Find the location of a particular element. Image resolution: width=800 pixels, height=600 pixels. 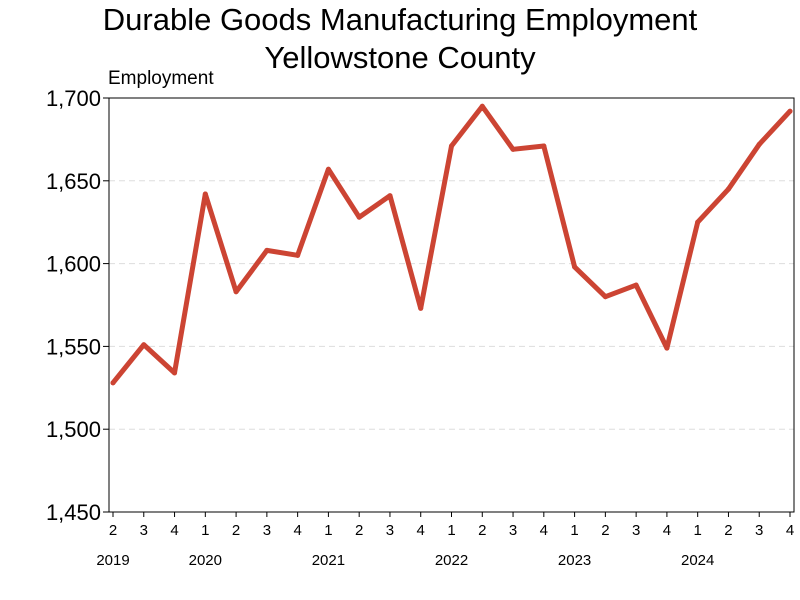

year-label: 2019 is located at coordinates (112, 560).